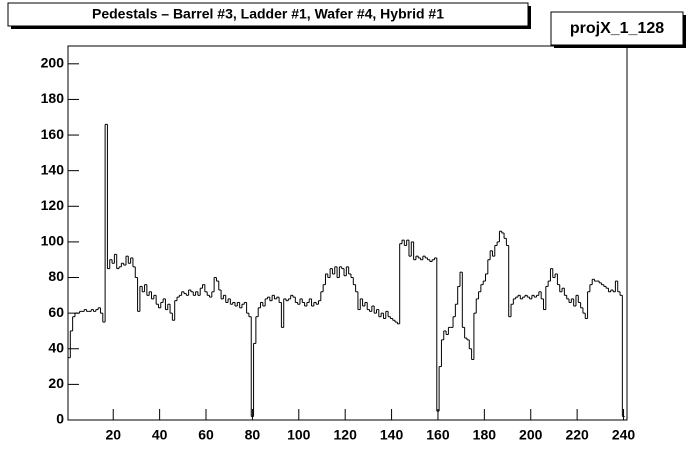 This screenshot has width=696, height=468. I want to click on y-tick-label: 200, so click(53, 63).